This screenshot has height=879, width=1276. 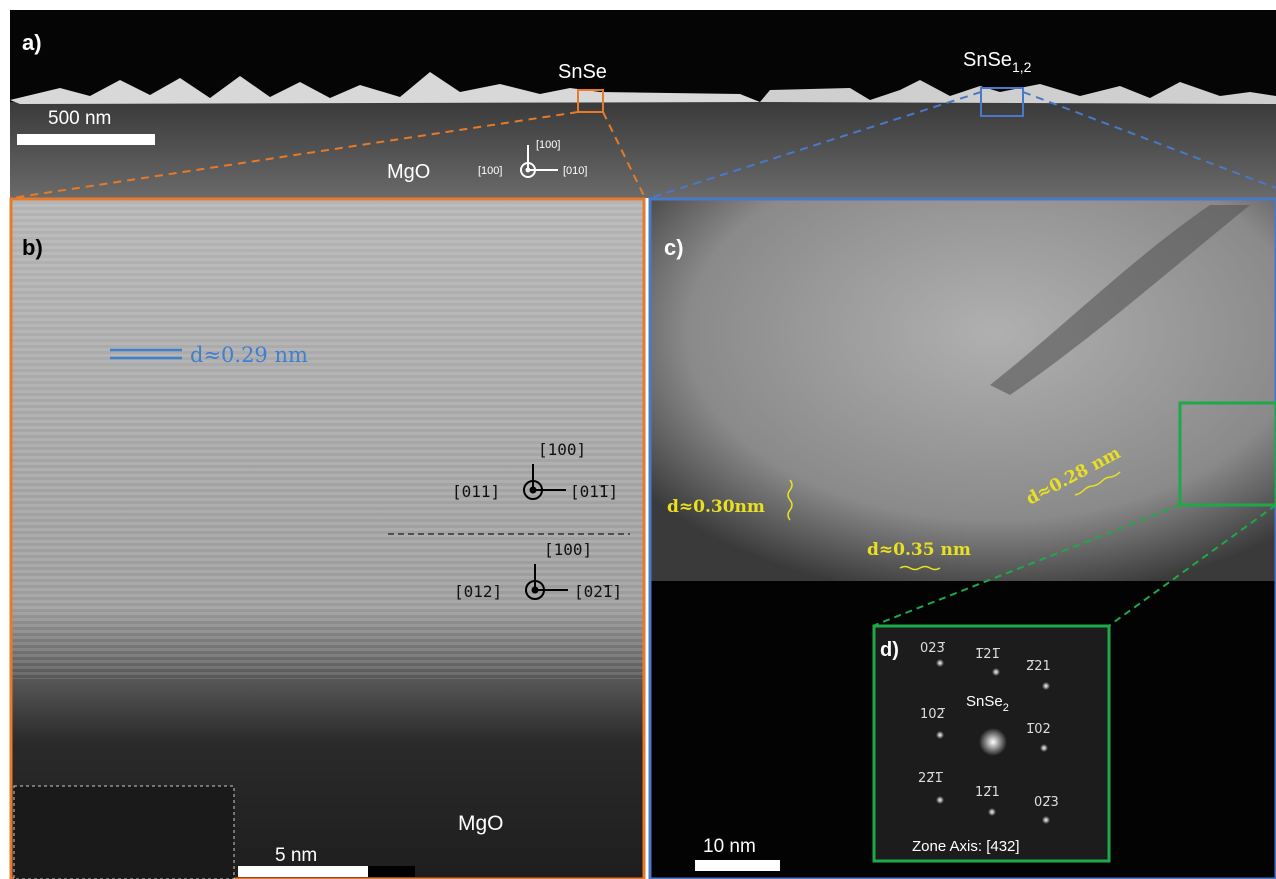 What do you see at coordinates (296, 855) in the screenshot?
I see `scale-label: 5 nm` at bounding box center [296, 855].